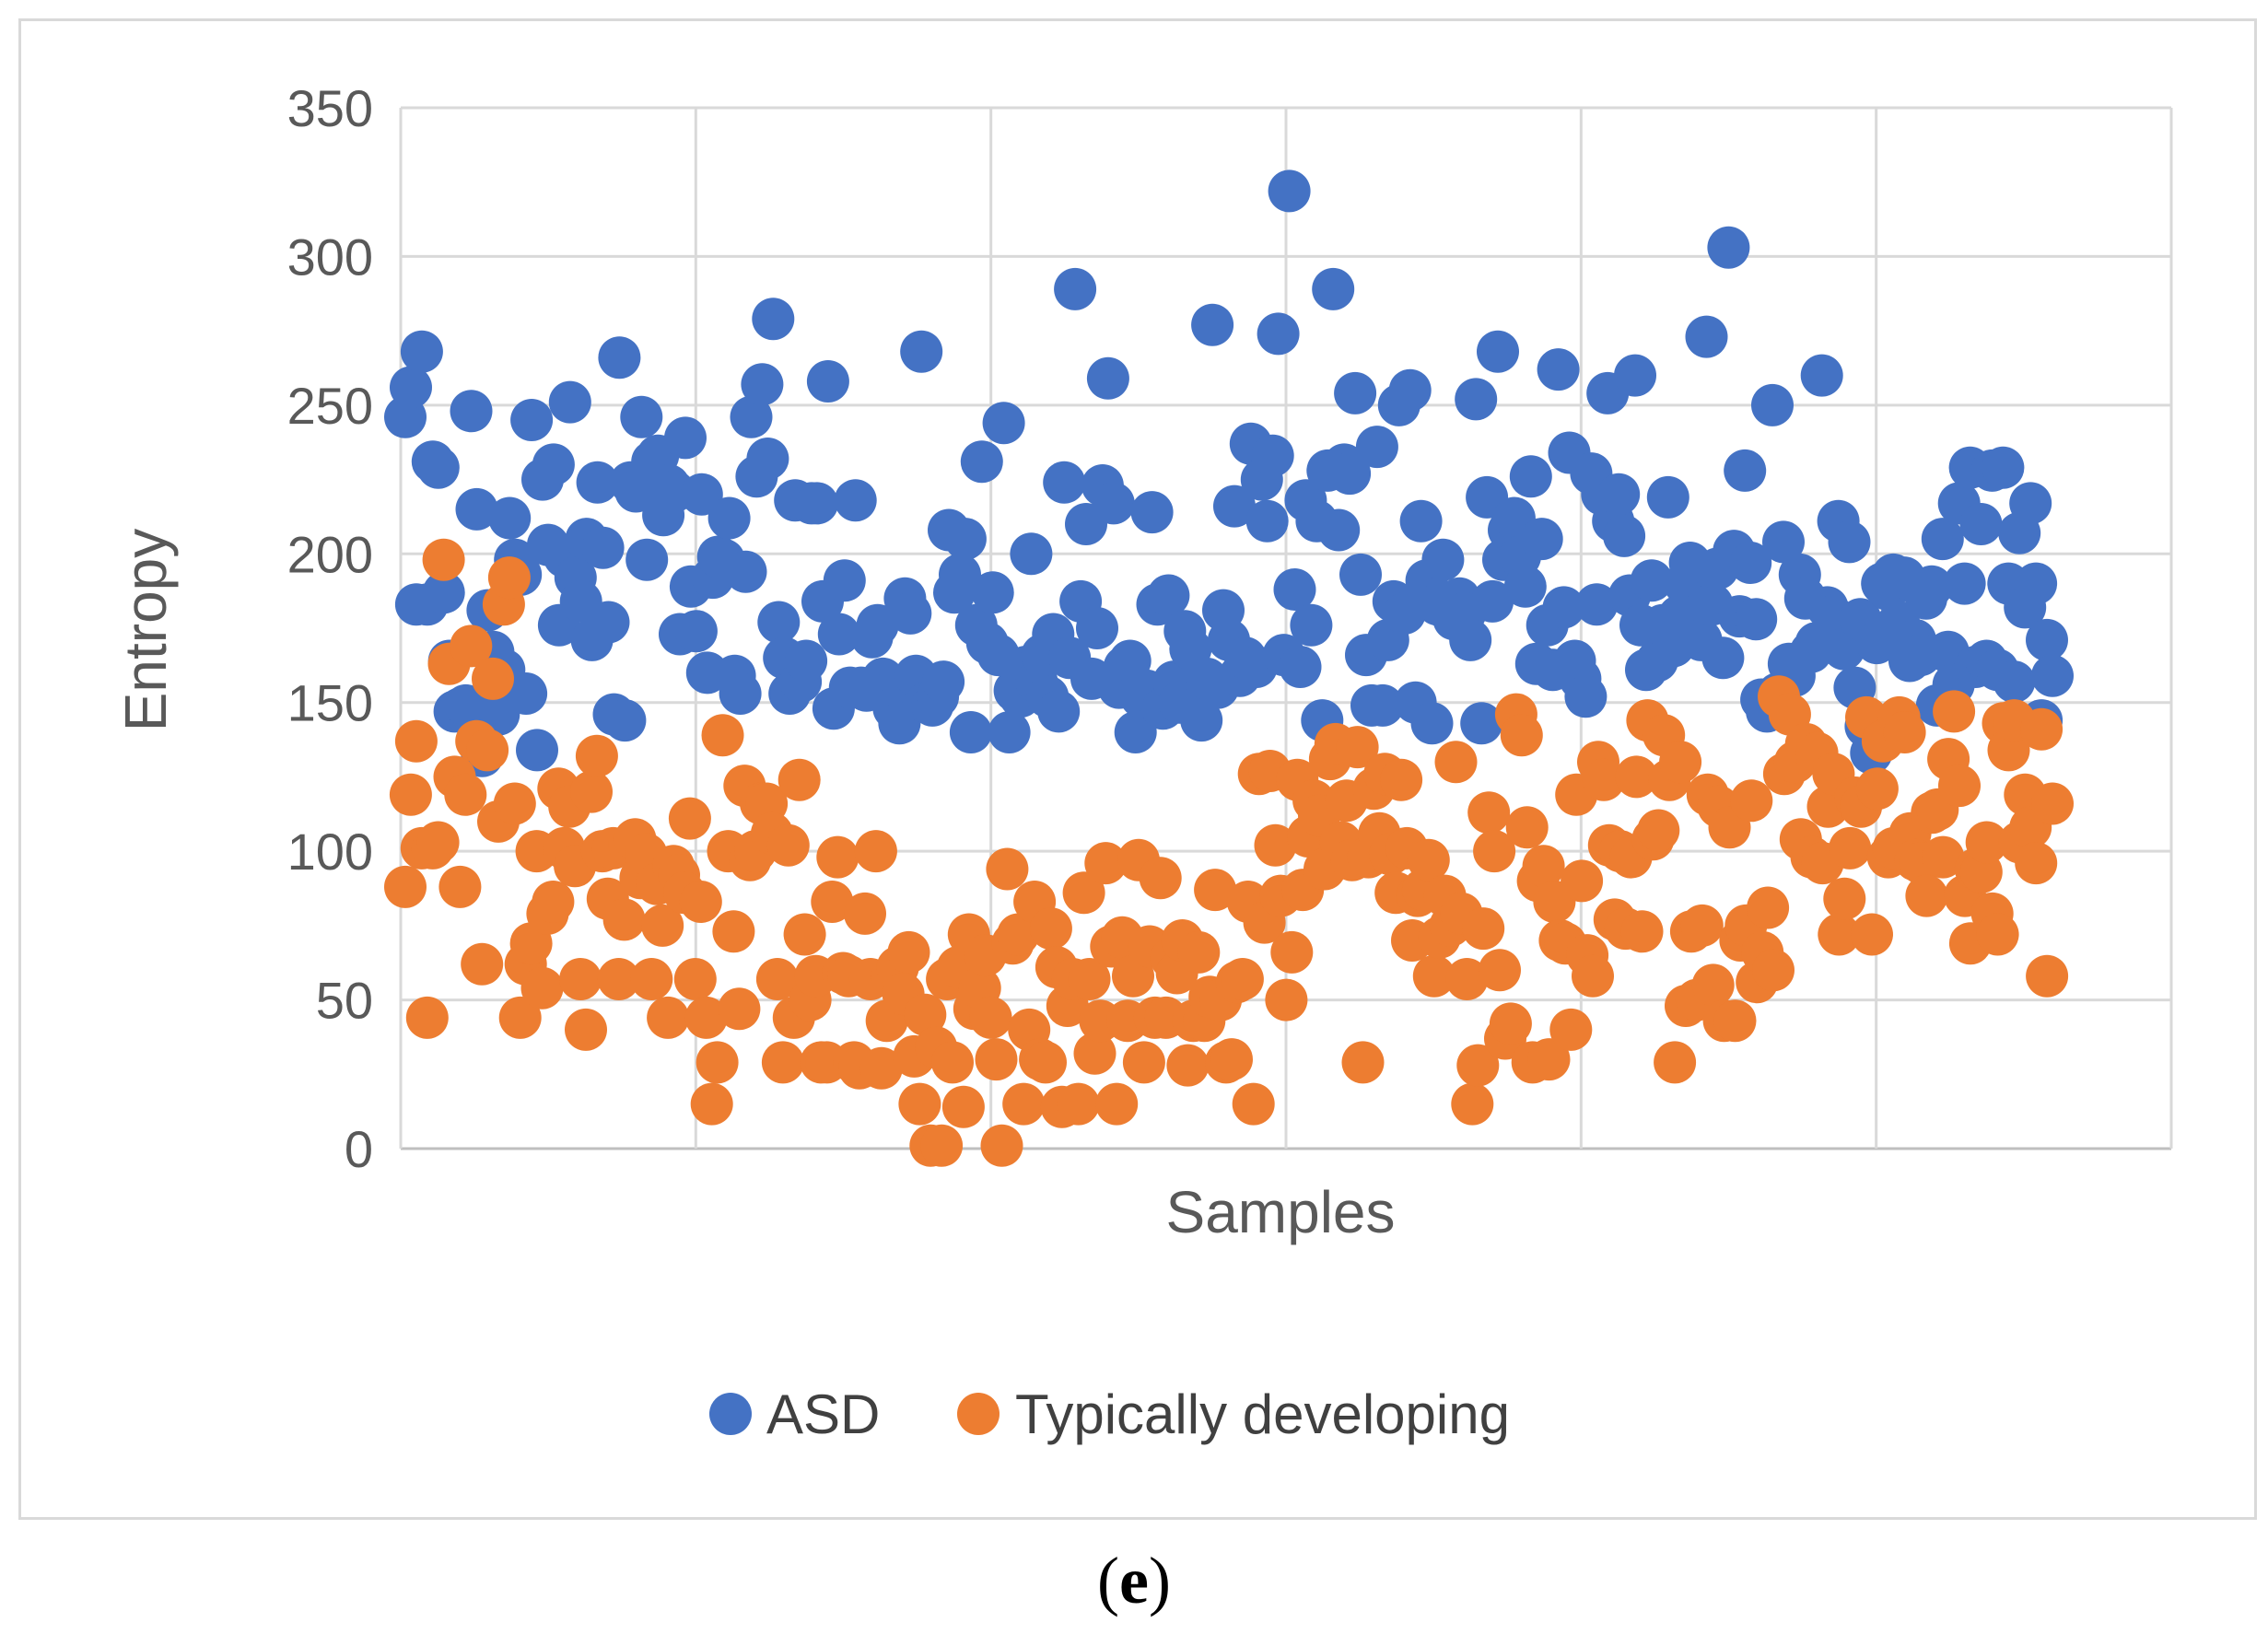 This screenshot has height=1646, width=2268. Describe the element at coordinates (330, 852) in the screenshot. I see `y-tick-label: 100` at that location.